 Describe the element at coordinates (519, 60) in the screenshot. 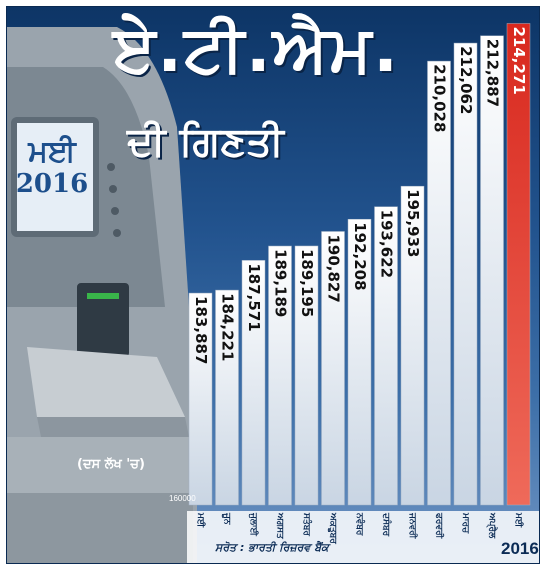

I see `value-label-13: 214,271` at that location.